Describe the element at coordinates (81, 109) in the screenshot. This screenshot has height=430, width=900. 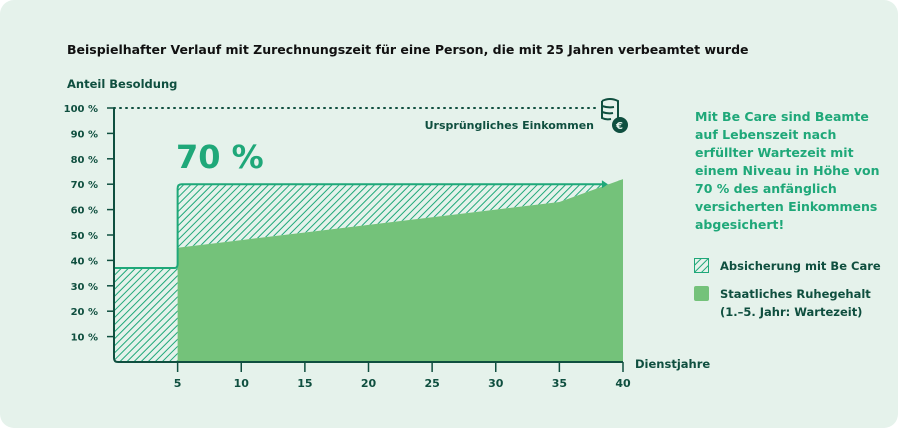
I see `y-tick-label: 100 %` at that location.